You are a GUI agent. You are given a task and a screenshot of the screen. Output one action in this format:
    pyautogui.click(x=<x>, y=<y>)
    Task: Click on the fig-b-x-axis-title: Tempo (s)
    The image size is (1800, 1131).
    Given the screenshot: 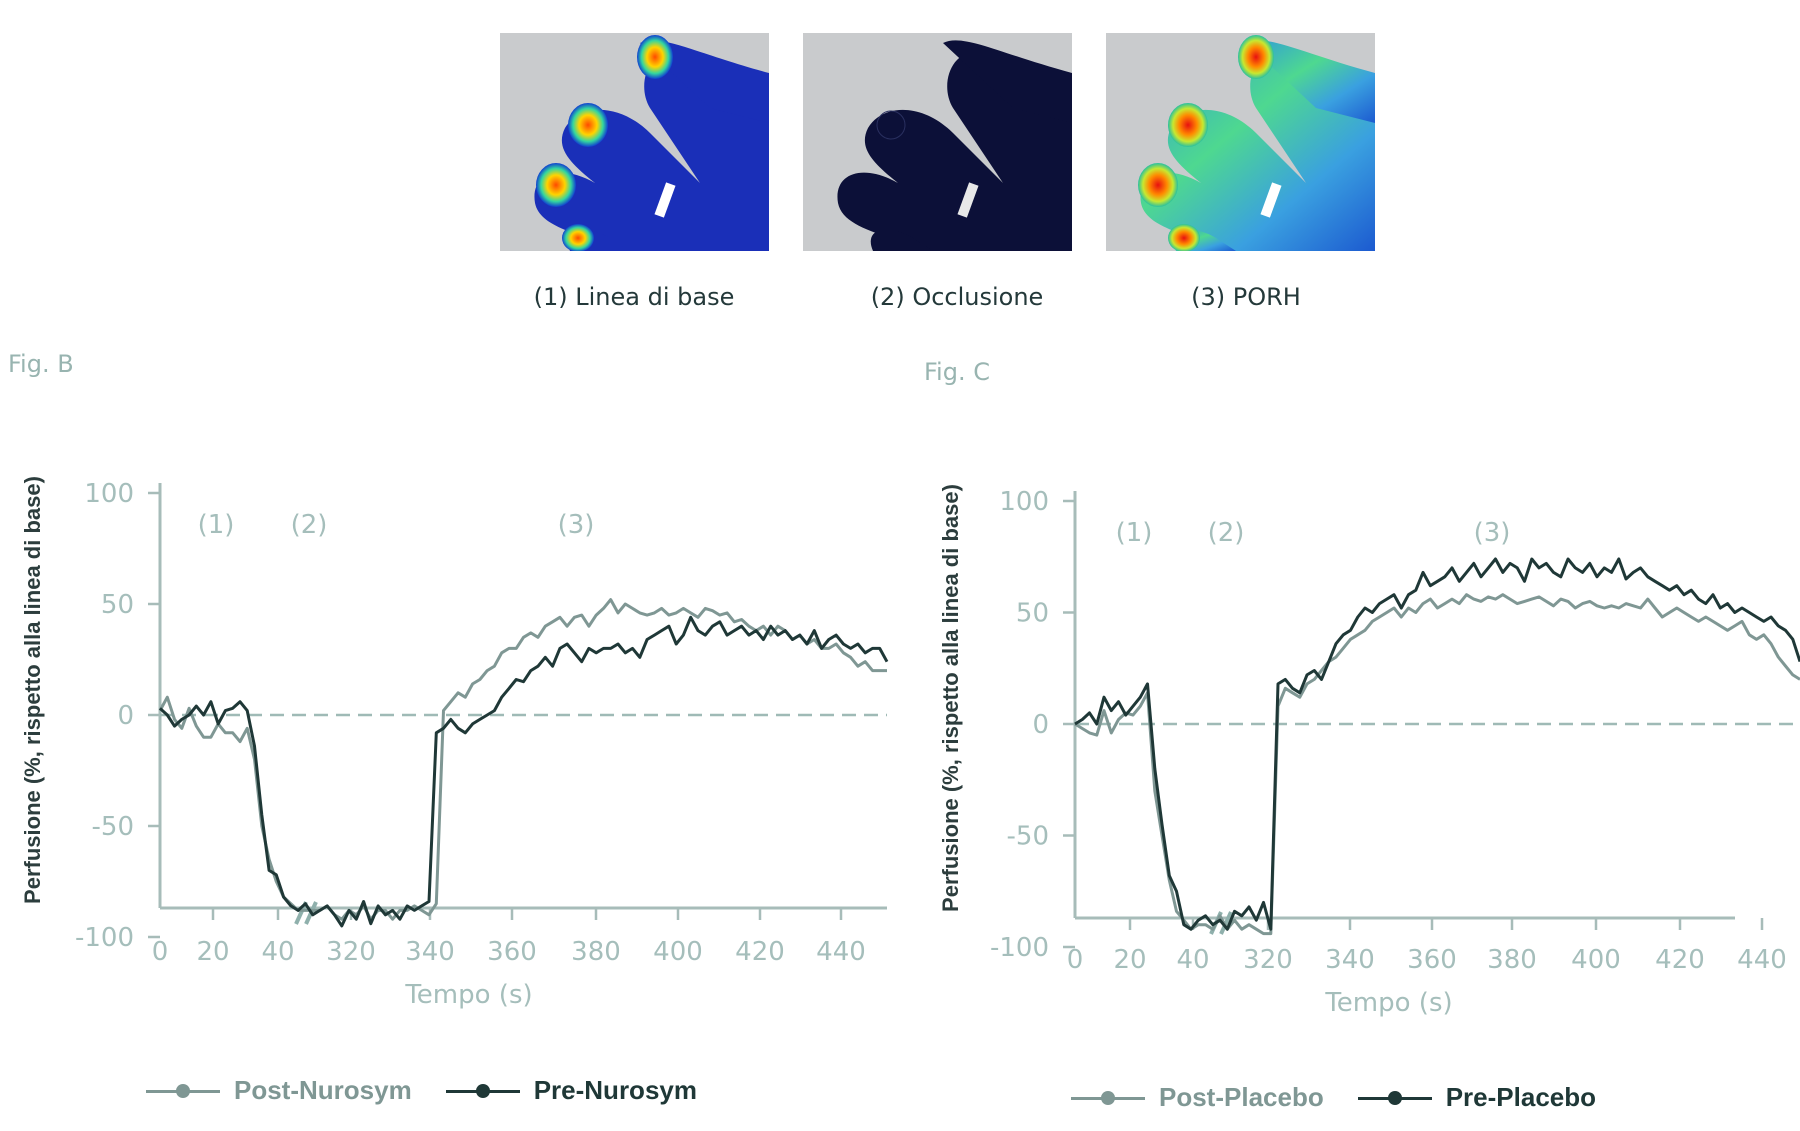 What is the action you would take?
    pyautogui.click(x=468, y=995)
    